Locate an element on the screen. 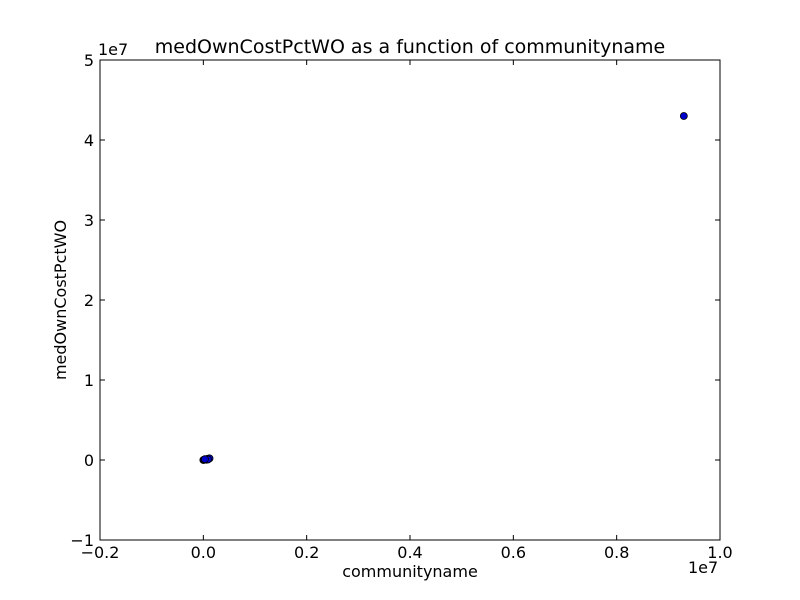 Image resolution: width=800 pixels, height=600 pixels. x-offset-label: 1e7 is located at coordinates (703, 567).